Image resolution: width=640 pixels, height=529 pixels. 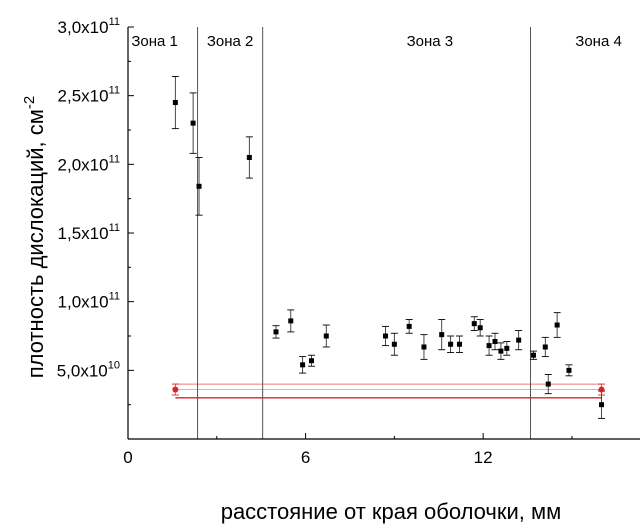 I want to click on y-tick-mantissa: 1,5x10, so click(x=83, y=233).